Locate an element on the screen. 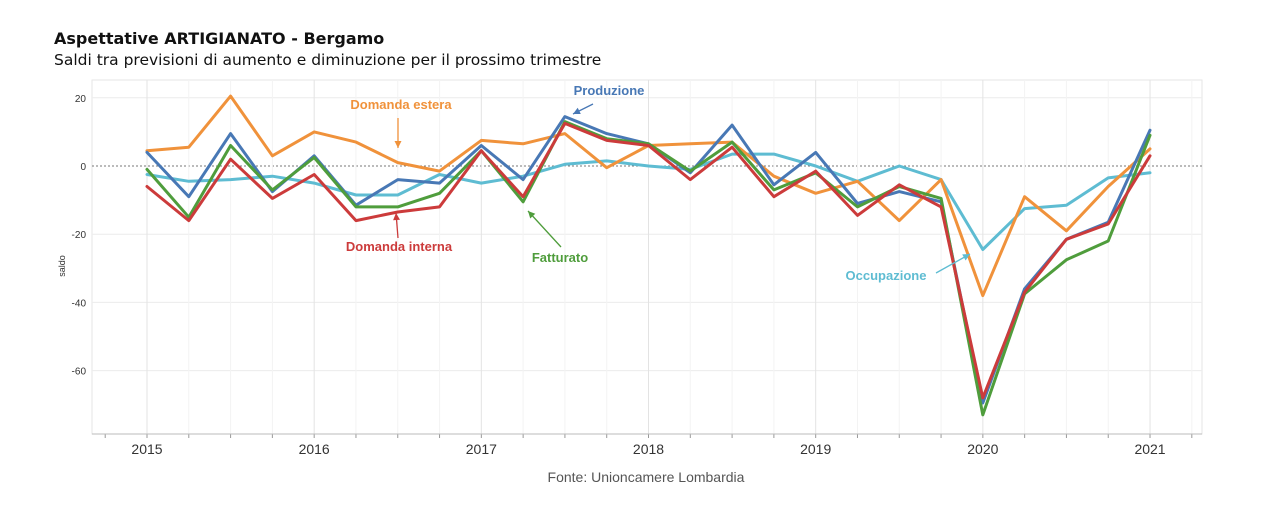 This screenshot has height=523, width=1280. x-tick-label: 2021 is located at coordinates (1149, 449).